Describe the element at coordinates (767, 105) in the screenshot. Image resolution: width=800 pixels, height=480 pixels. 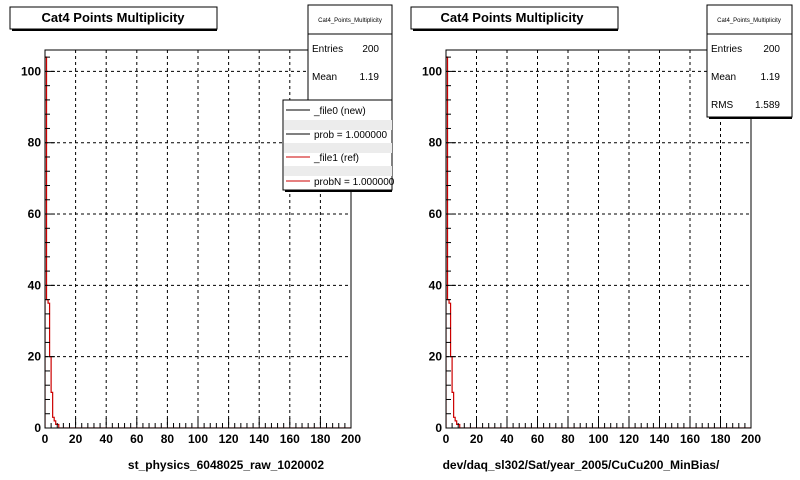
I see `stats-rms-value: 1.589` at that location.